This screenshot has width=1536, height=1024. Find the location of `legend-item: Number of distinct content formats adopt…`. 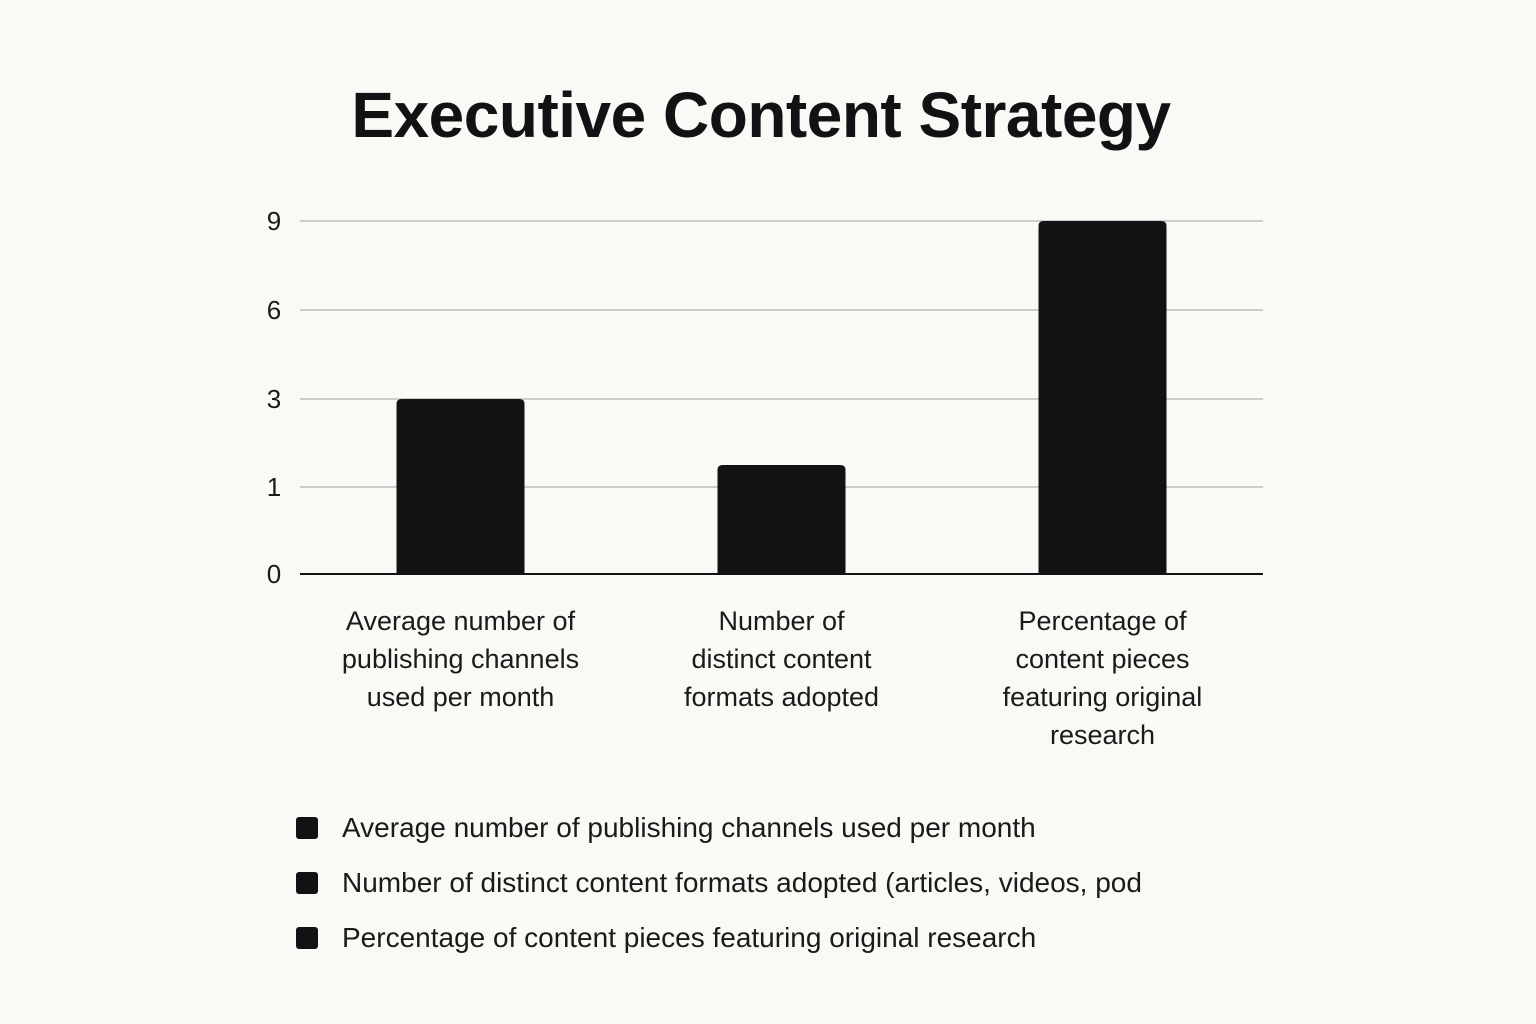

legend-item: Number of distinct content formats adopt… is located at coordinates (756, 882).